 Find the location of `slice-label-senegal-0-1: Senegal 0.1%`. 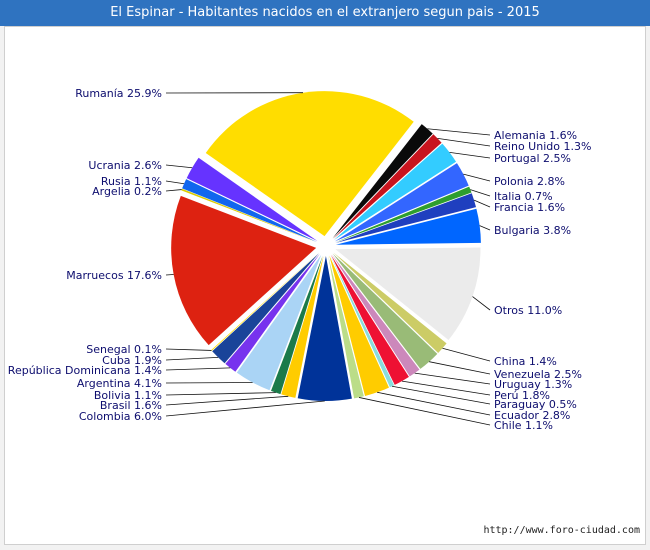

slice-label-senegal-0-1: Senegal 0.1% is located at coordinates (124, 349).